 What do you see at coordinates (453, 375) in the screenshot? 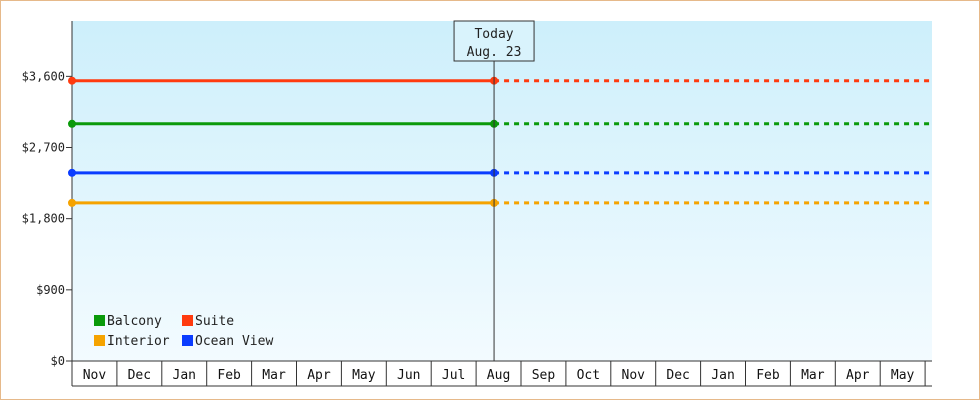
I see `x-tick-label: Jul` at bounding box center [453, 375].